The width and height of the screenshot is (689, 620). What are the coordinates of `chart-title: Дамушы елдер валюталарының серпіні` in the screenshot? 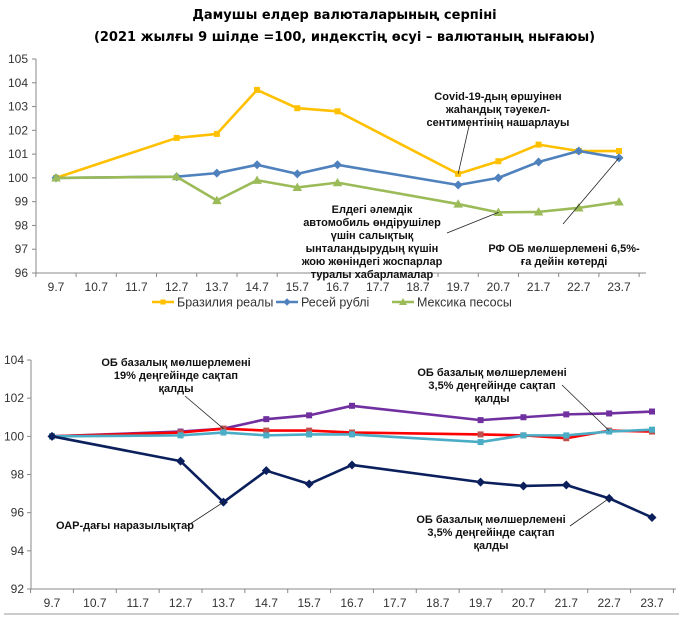 It's located at (344, 15).